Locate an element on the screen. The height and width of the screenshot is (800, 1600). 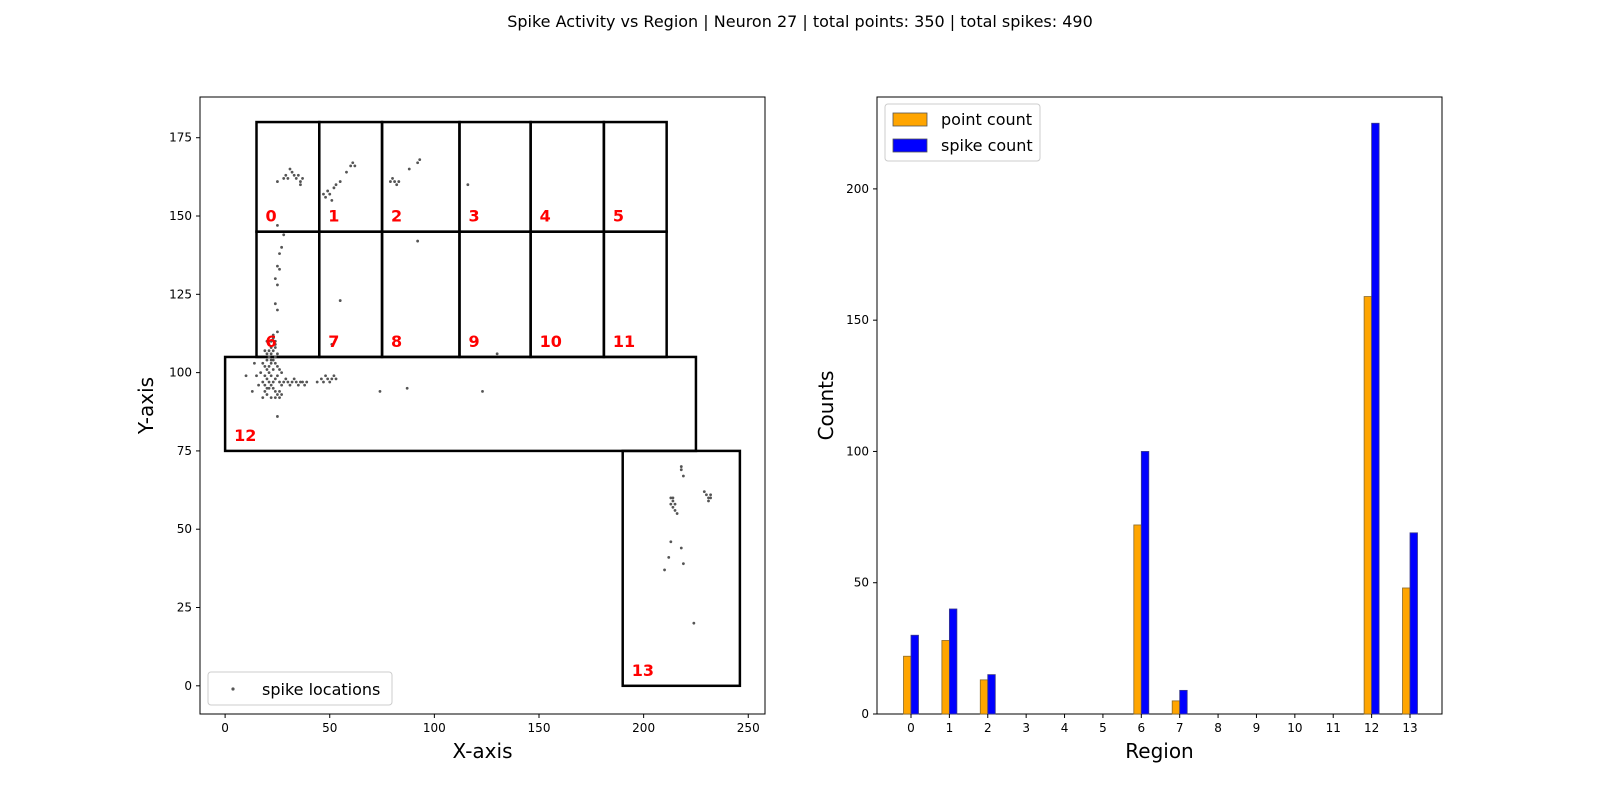
region-label-12: 12 is located at coordinates (245, 435).